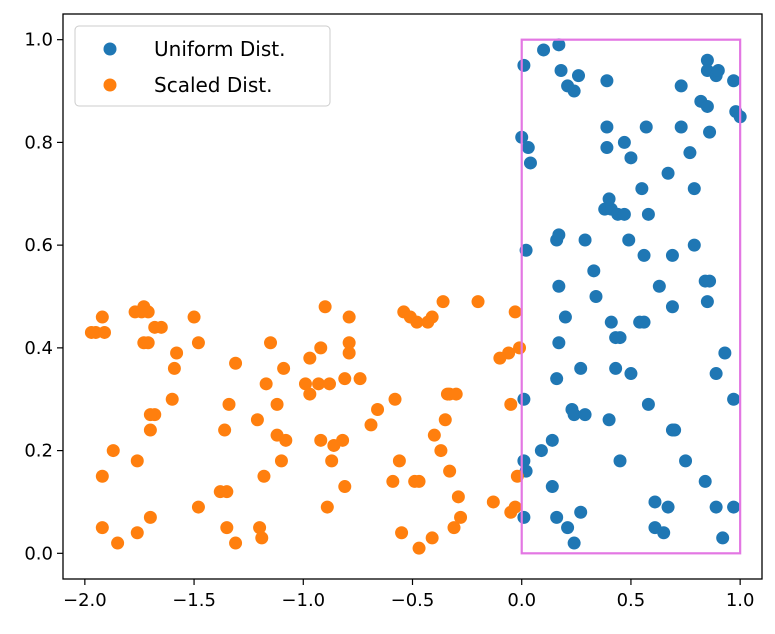 The width and height of the screenshot is (775, 634). What do you see at coordinates (110, 85) in the screenshot?
I see `legend-marker-scaled` at bounding box center [110, 85].